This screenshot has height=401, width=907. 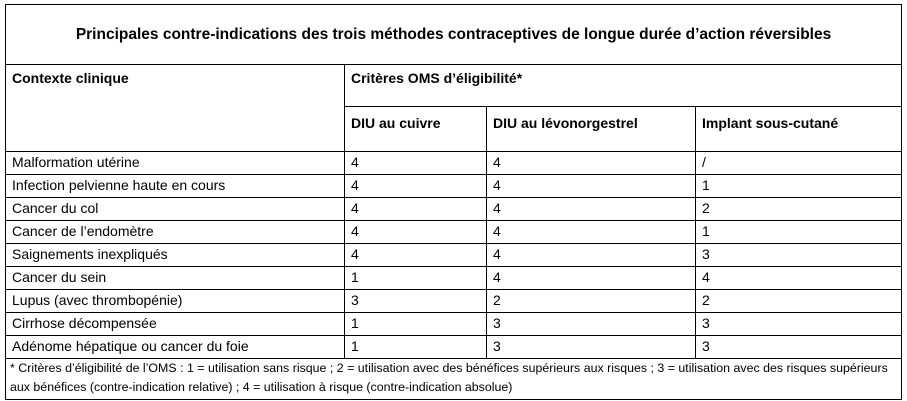 What do you see at coordinates (175, 324) in the screenshot?
I see `context-cell: Cirrhose décompensée` at bounding box center [175, 324].